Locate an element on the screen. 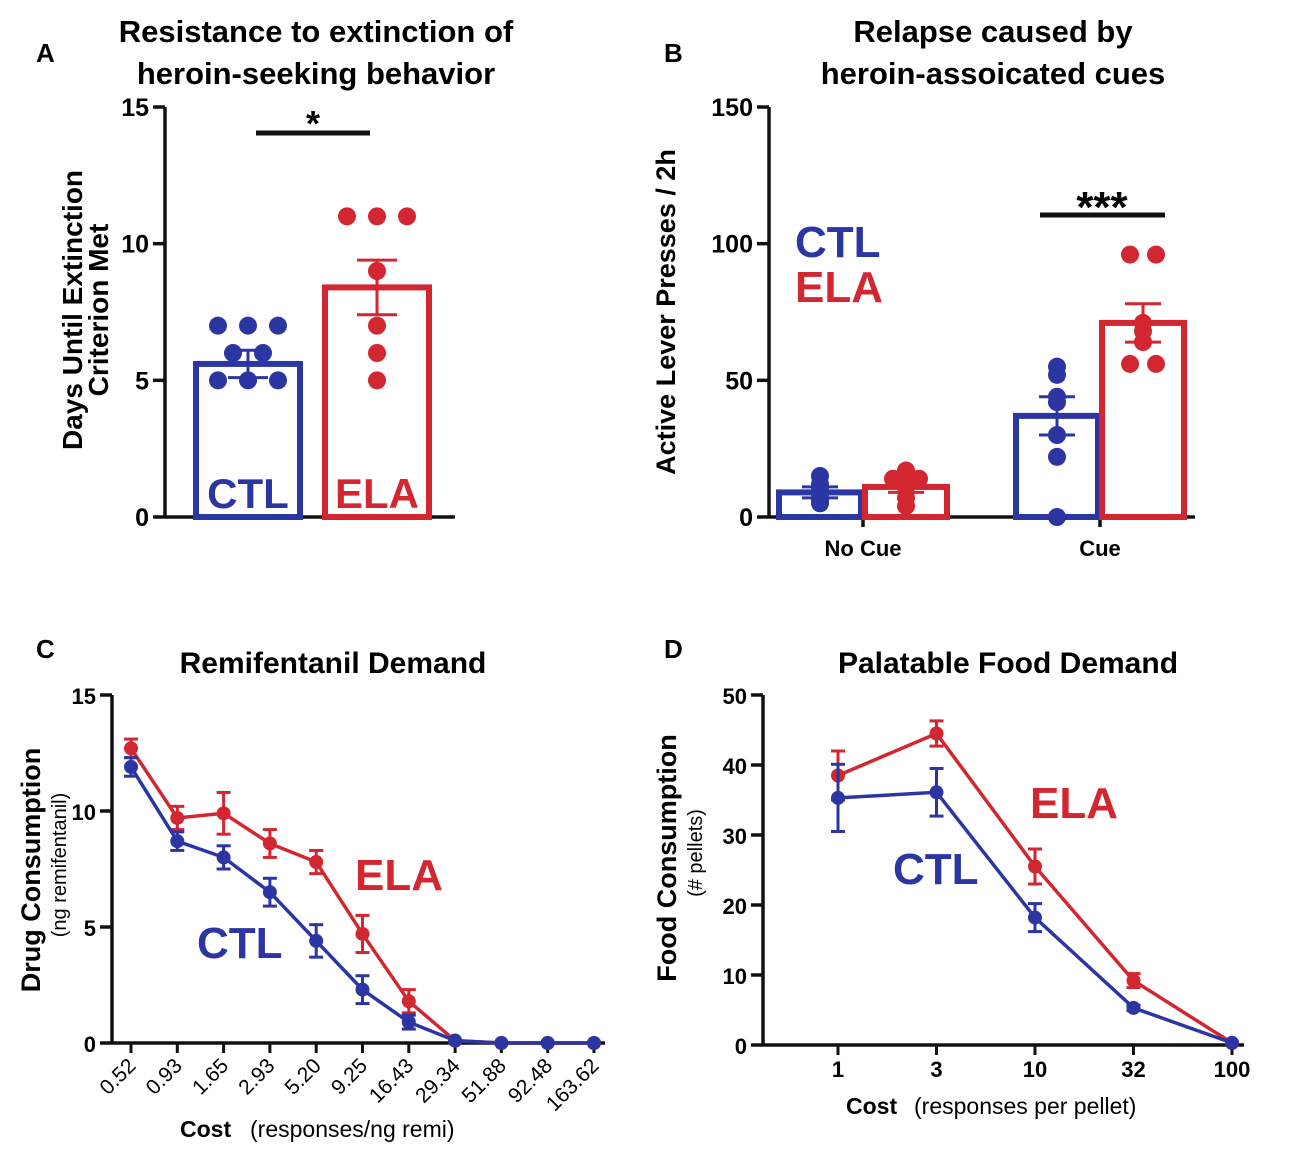  panel-d-title: Palatable Food Demand is located at coordinates (1008, 663).